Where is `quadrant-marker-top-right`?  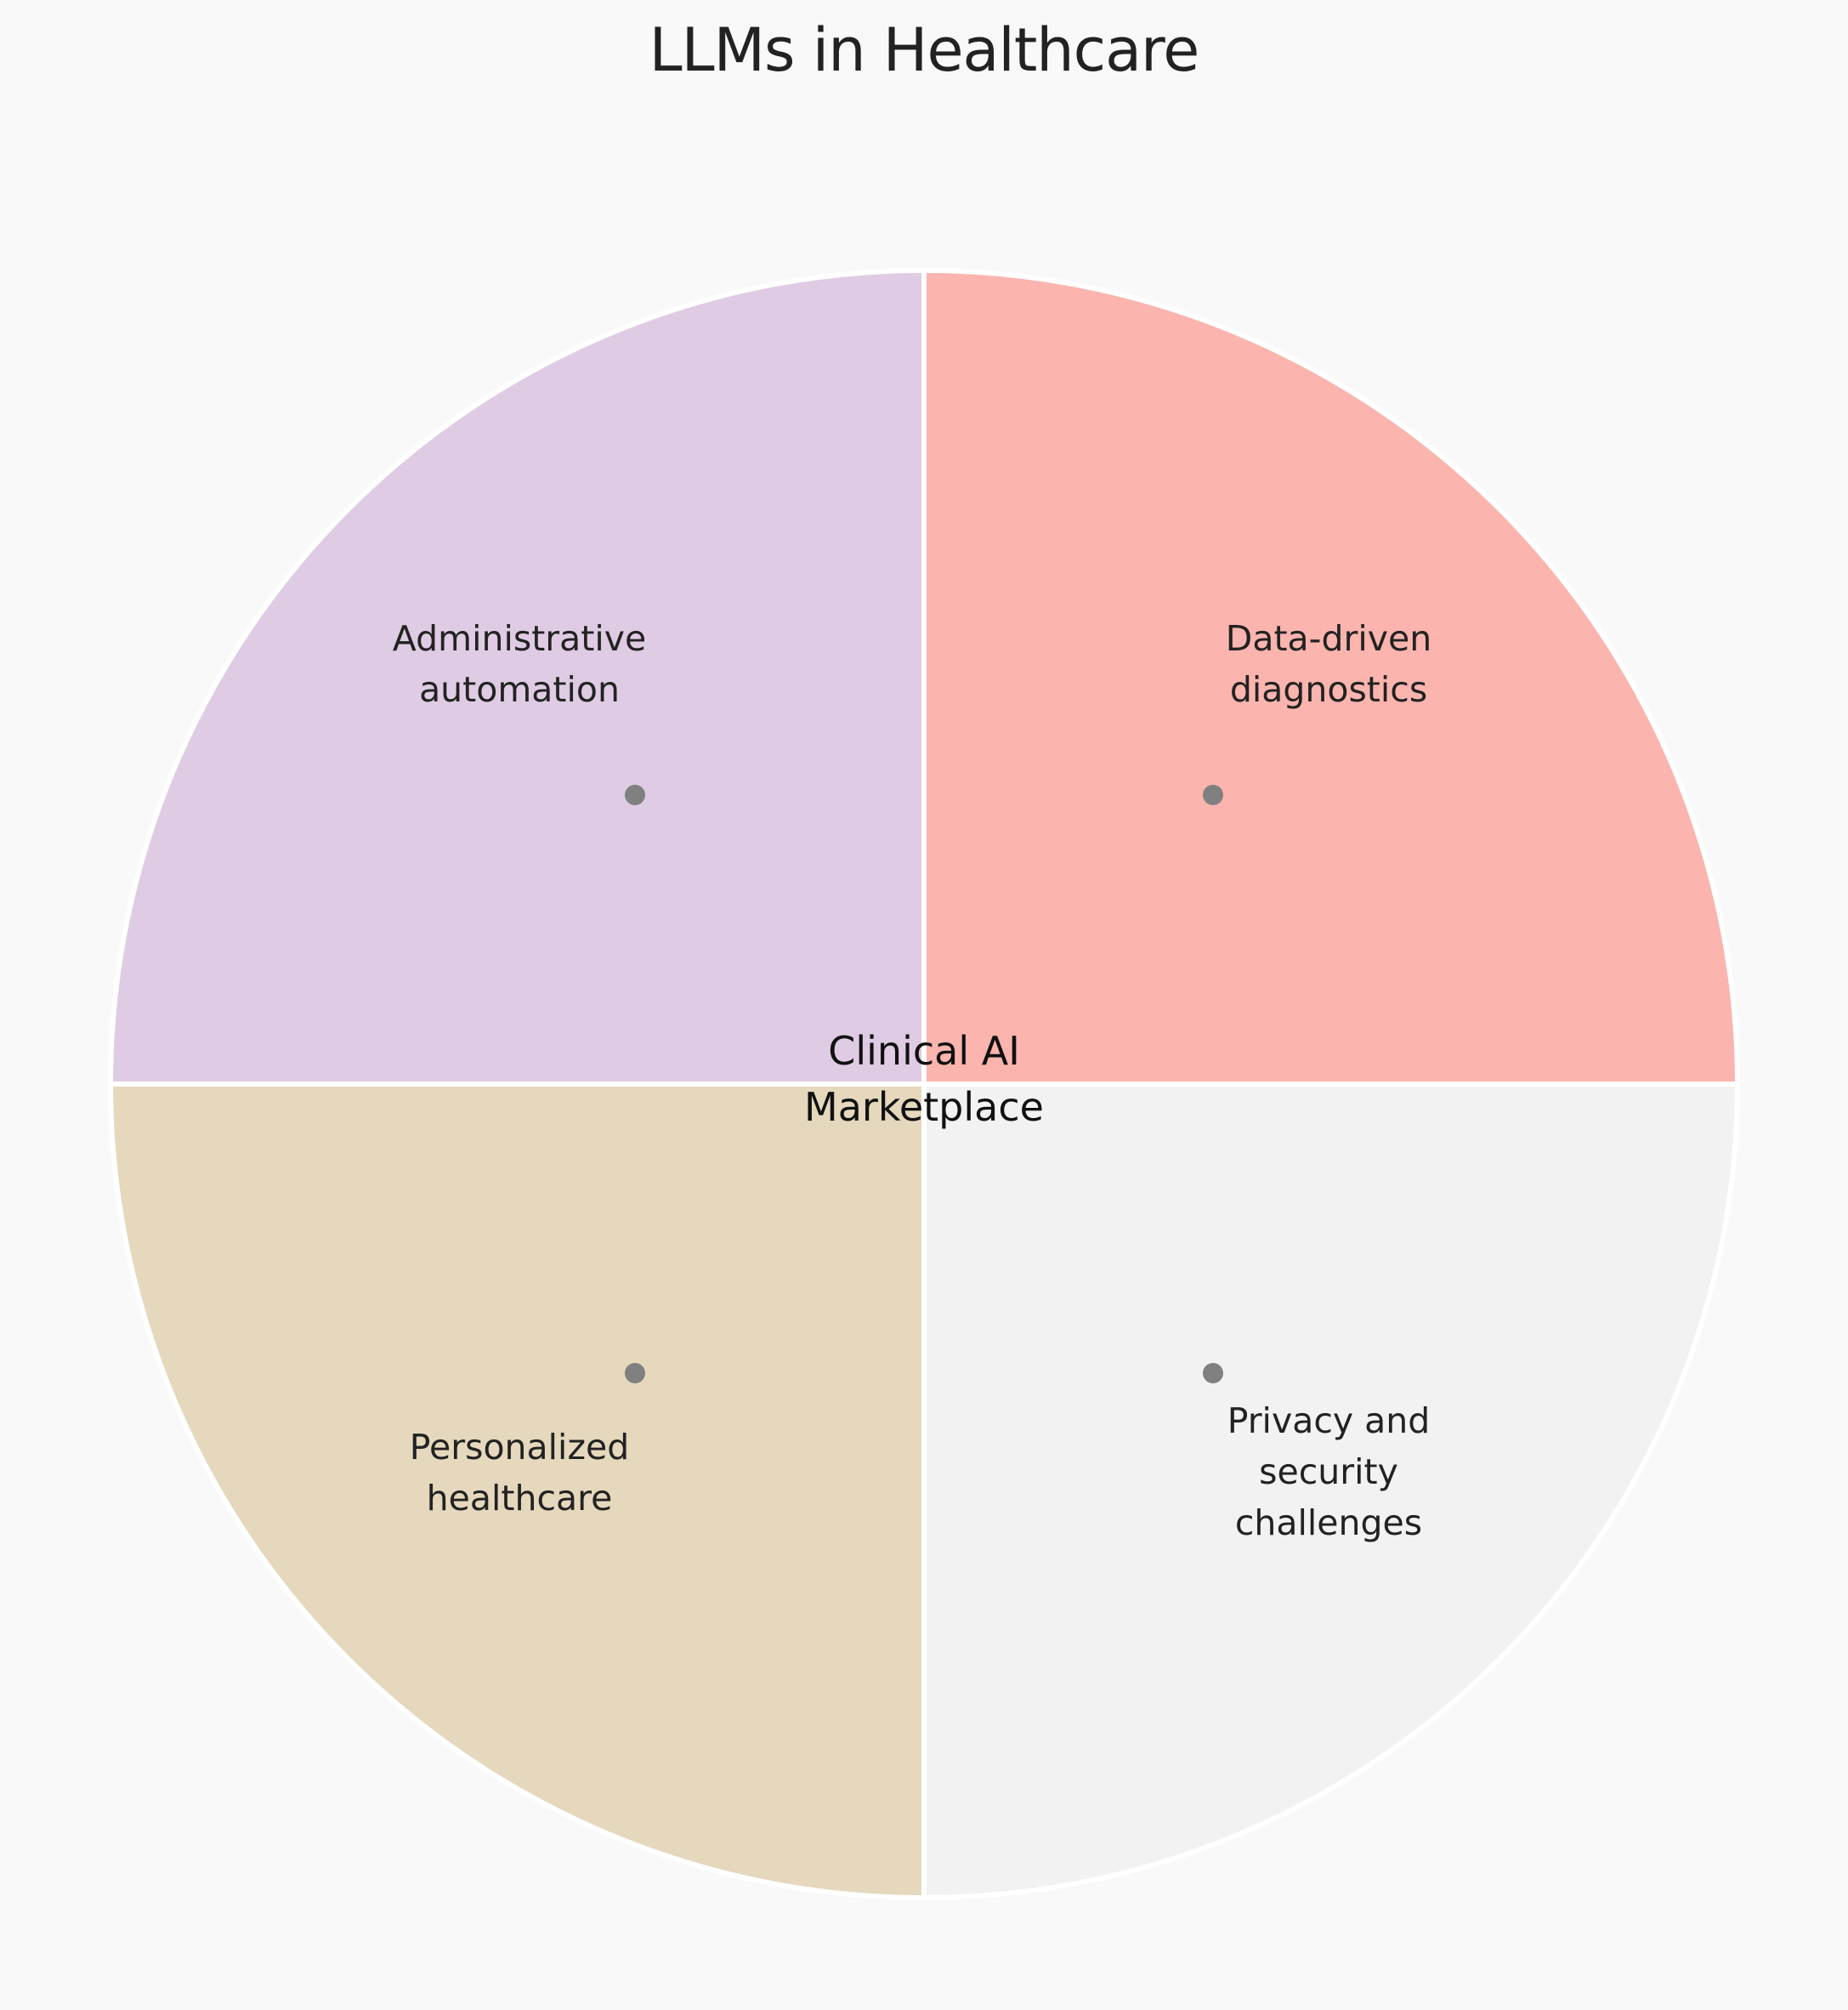
quadrant-marker-top-right is located at coordinates (1213, 795).